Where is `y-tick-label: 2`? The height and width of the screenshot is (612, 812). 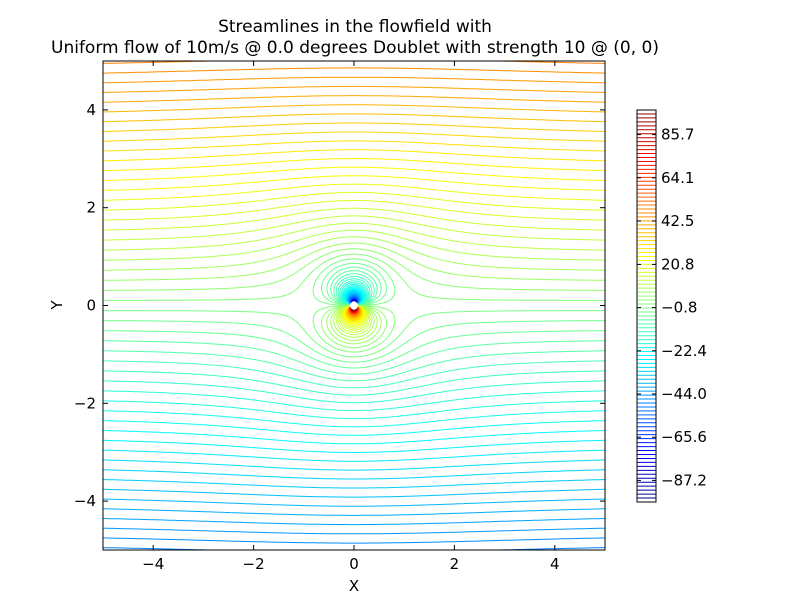 y-tick-label: 2 is located at coordinates (91, 208).